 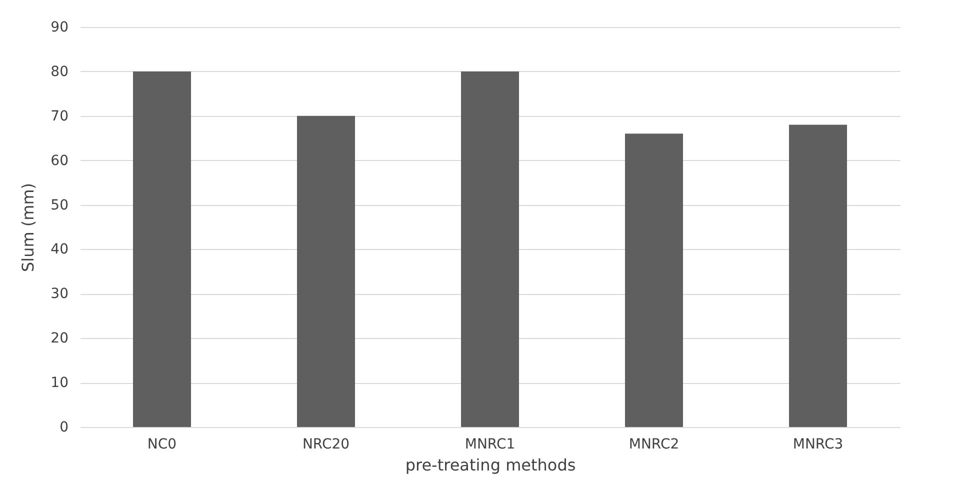 I want to click on y-tick-label: 60, so click(x=59, y=160).